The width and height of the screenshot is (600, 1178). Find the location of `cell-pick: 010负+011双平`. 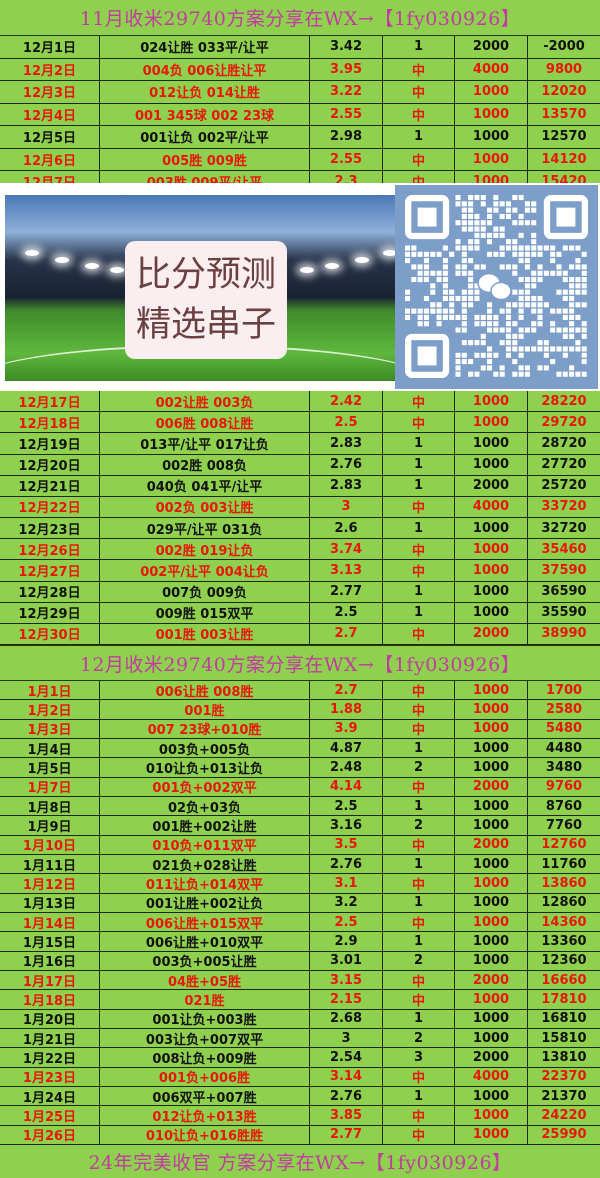

cell-pick: 010负+011双平 is located at coordinates (205, 844).